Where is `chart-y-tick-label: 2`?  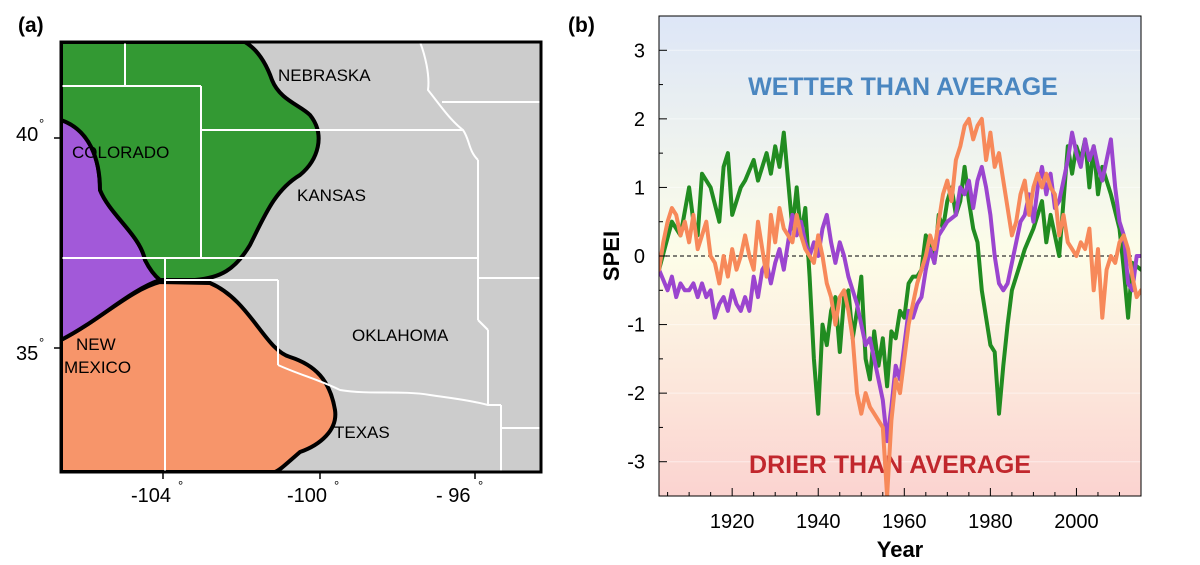 chart-y-tick-label: 2 is located at coordinates (639, 120).